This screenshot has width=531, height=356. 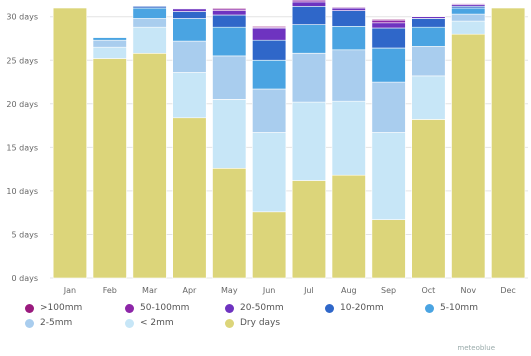 I want to click on y-tick-label: 0 days, so click(x=24, y=278).